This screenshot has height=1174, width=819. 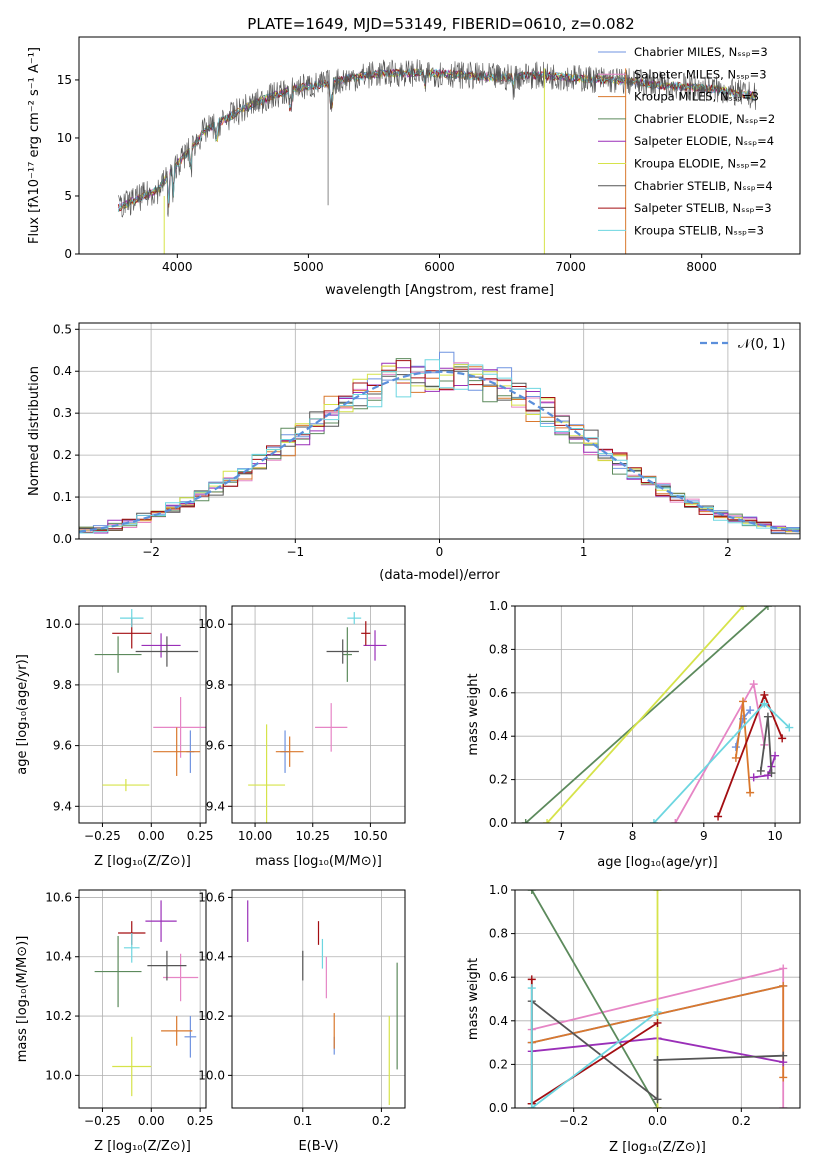 What do you see at coordinates (308, 267) in the screenshot?
I see `x-tick-label: 5000` at bounding box center [308, 267].